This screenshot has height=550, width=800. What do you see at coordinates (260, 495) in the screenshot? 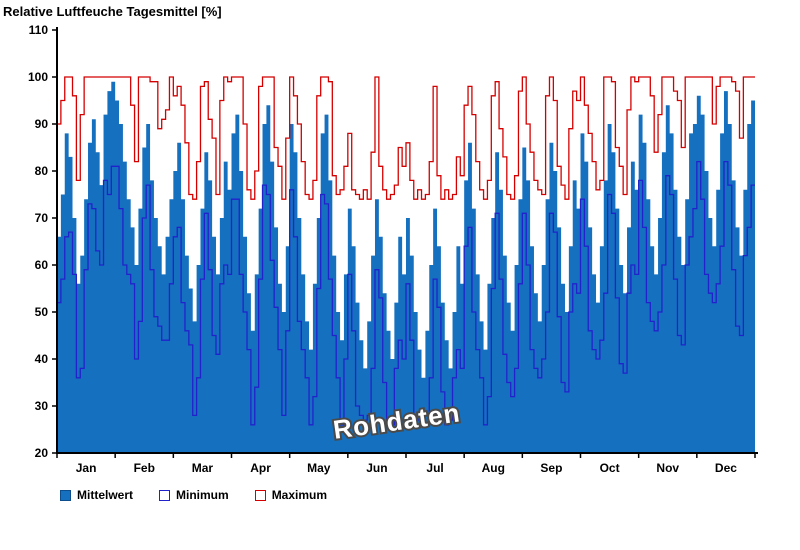
I see `maximum-swatch-icon` at bounding box center [260, 495].